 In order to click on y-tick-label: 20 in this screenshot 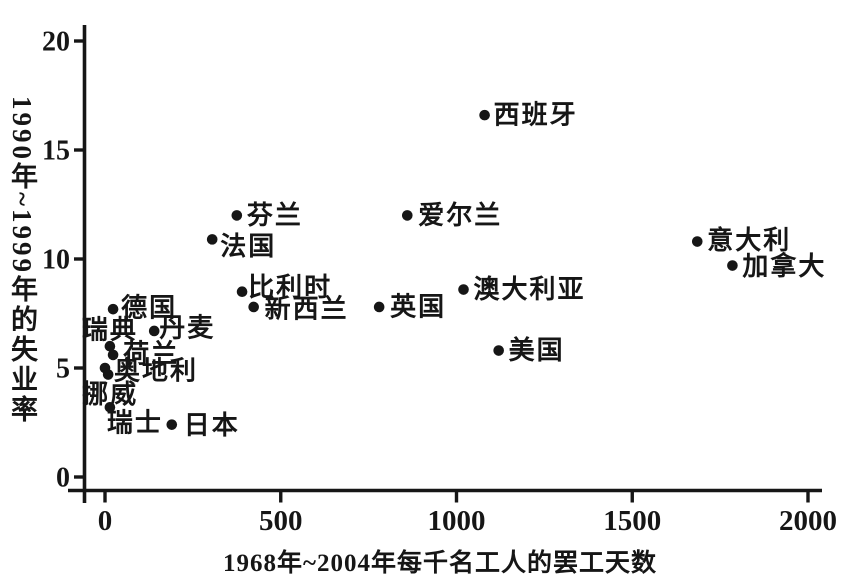, I will do `click(56, 42)`.